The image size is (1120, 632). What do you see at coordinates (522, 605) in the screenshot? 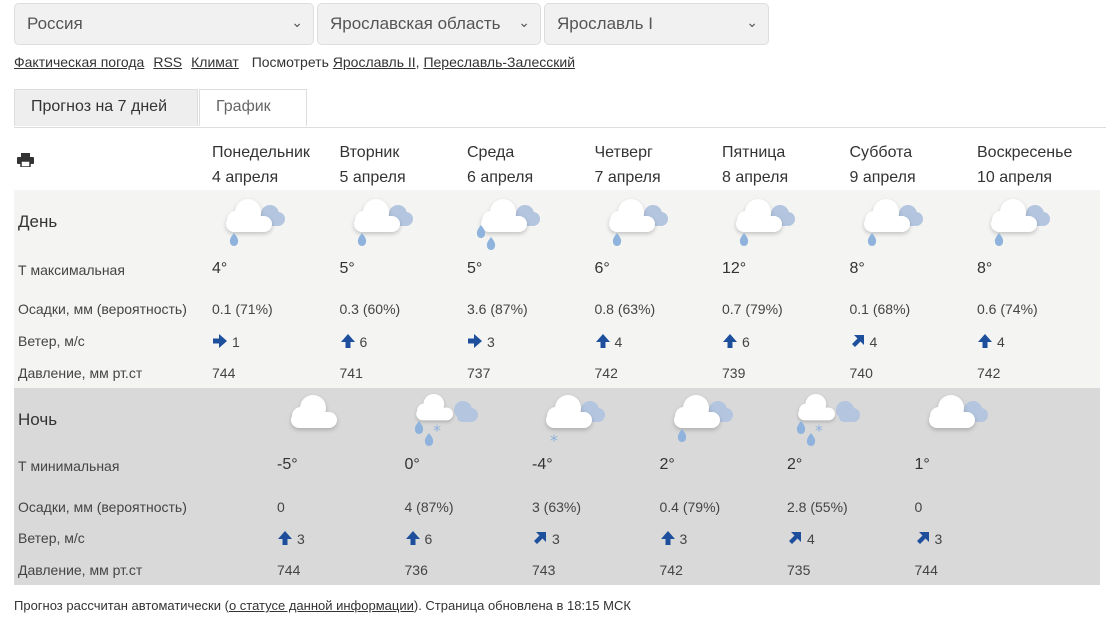
I see `footer-updated: ). Страница обновлена в 18:15 МСК` at bounding box center [522, 605].